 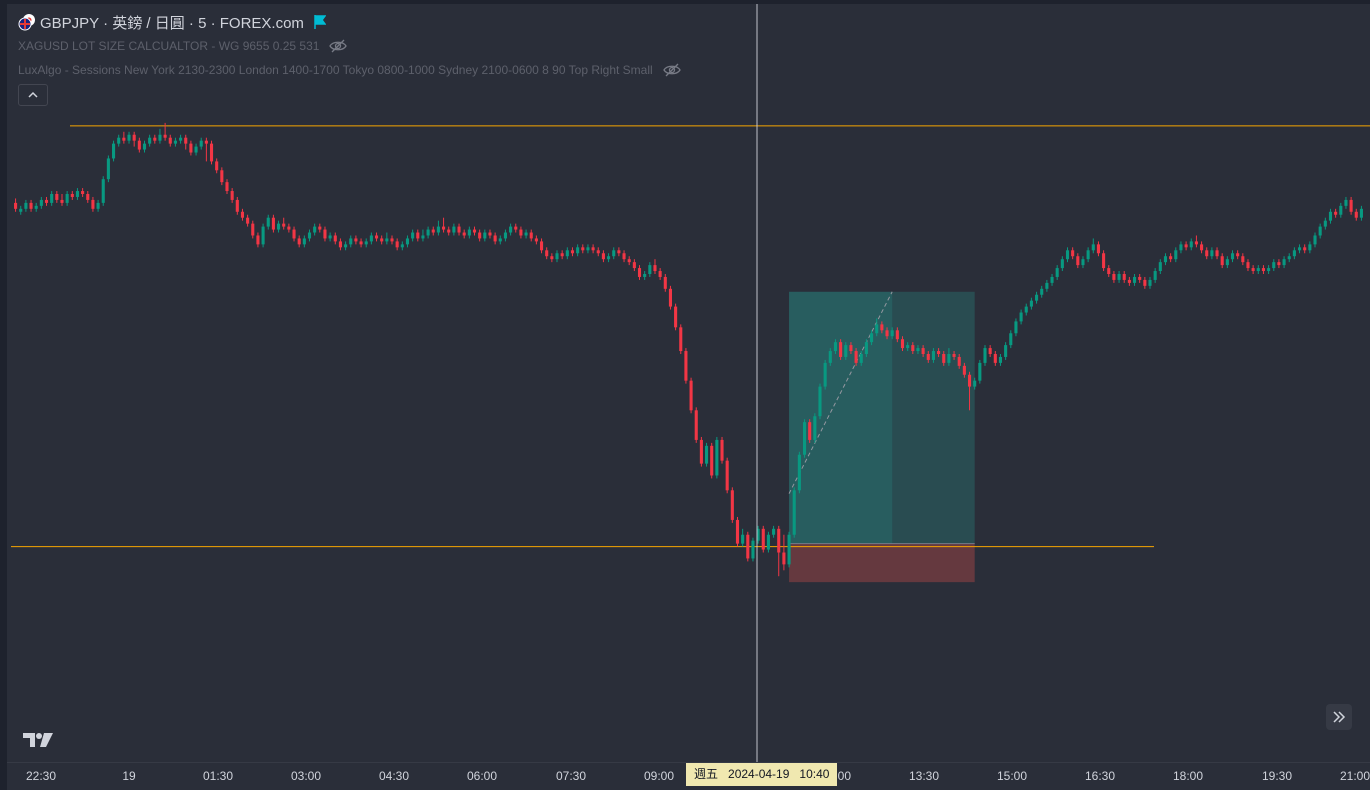 What do you see at coordinates (320, 22) in the screenshot?
I see `flag-icon` at bounding box center [320, 22].